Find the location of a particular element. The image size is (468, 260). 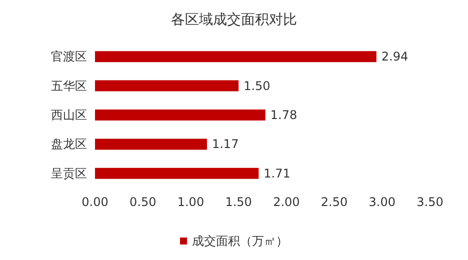

chart-title: 各区域成交面积对比 is located at coordinates (234, 20).